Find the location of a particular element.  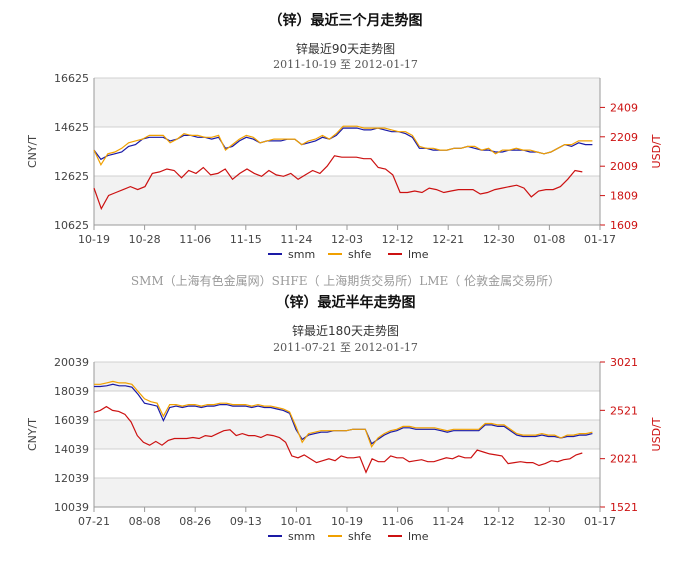

chart2-y-tick-label: 10039 is located at coordinates (71, 507).